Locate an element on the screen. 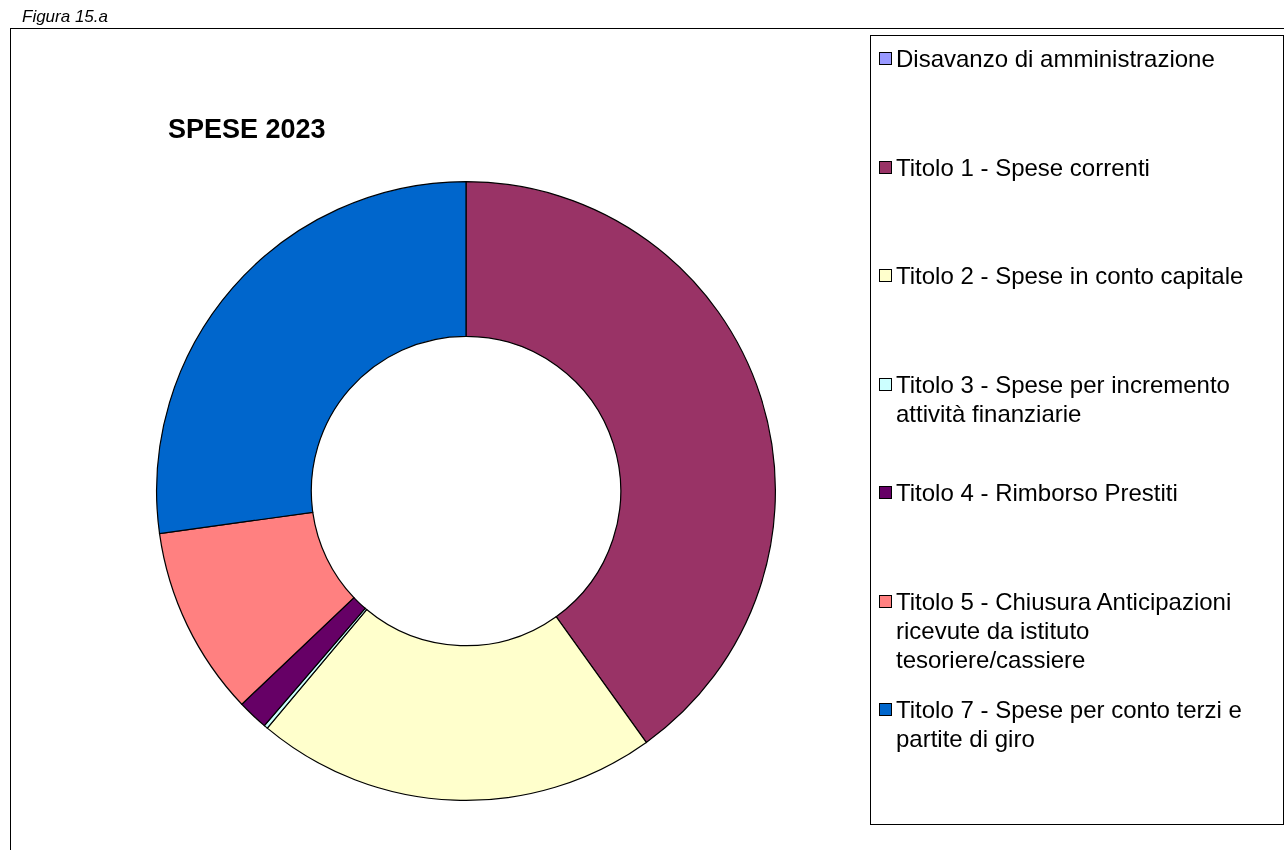 Image resolution: width=1284 pixels, height=850 pixels. legend-label: Titolo 4 - Rimborso Prestiti is located at coordinates (1037, 493).